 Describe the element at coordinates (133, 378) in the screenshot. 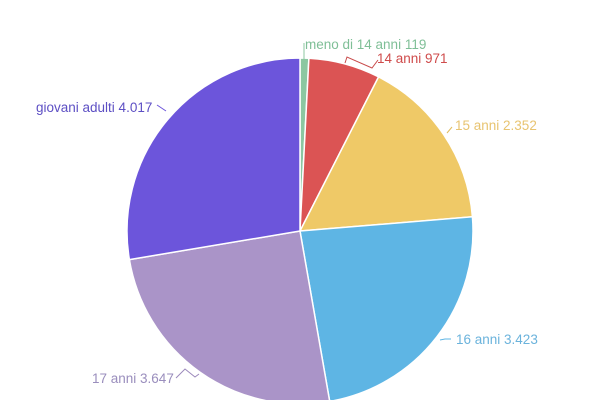

I see `label-17-anni: 17 anni 3.647` at that location.